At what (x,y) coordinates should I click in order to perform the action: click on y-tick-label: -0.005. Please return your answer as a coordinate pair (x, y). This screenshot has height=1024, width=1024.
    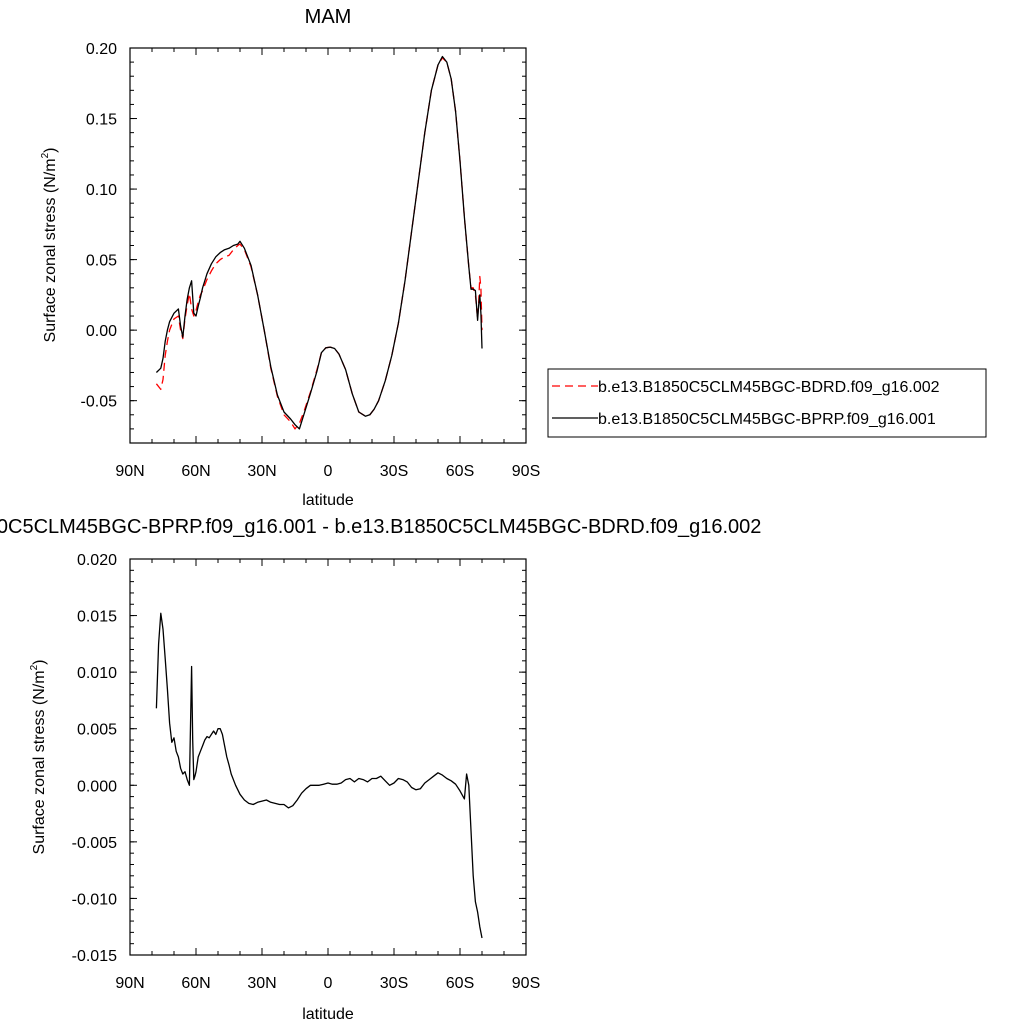
    Looking at the image, I should click on (94, 843).